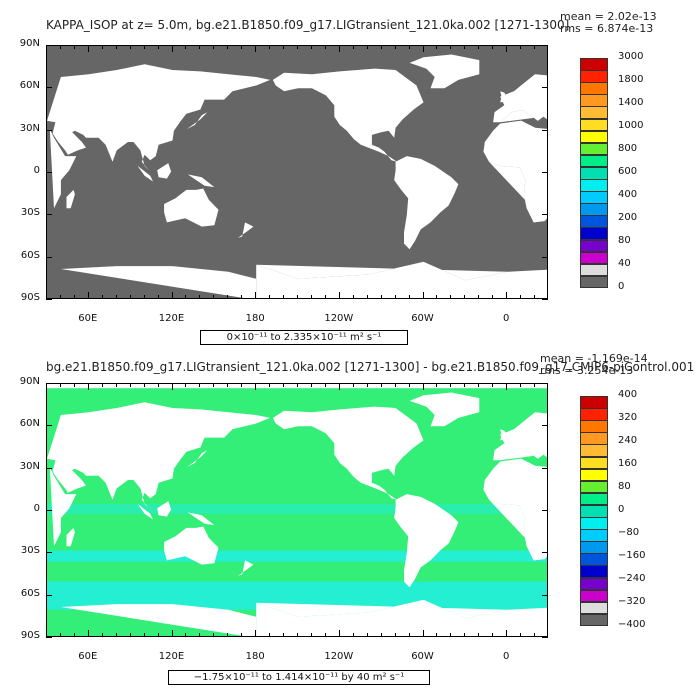 The height and width of the screenshot is (700, 700). What do you see at coordinates (304, 337) in the screenshot?
I see `top-range-box: 0×10⁻¹¹ to 2.335×10⁻¹¹ m² s⁻¹` at bounding box center [304, 337].